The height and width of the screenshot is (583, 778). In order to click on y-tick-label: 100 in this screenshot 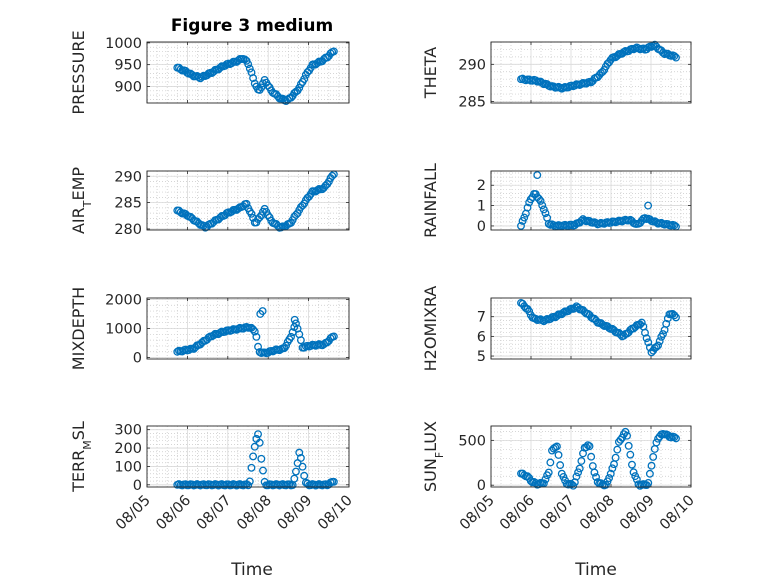, I will do `click(128, 467)`.